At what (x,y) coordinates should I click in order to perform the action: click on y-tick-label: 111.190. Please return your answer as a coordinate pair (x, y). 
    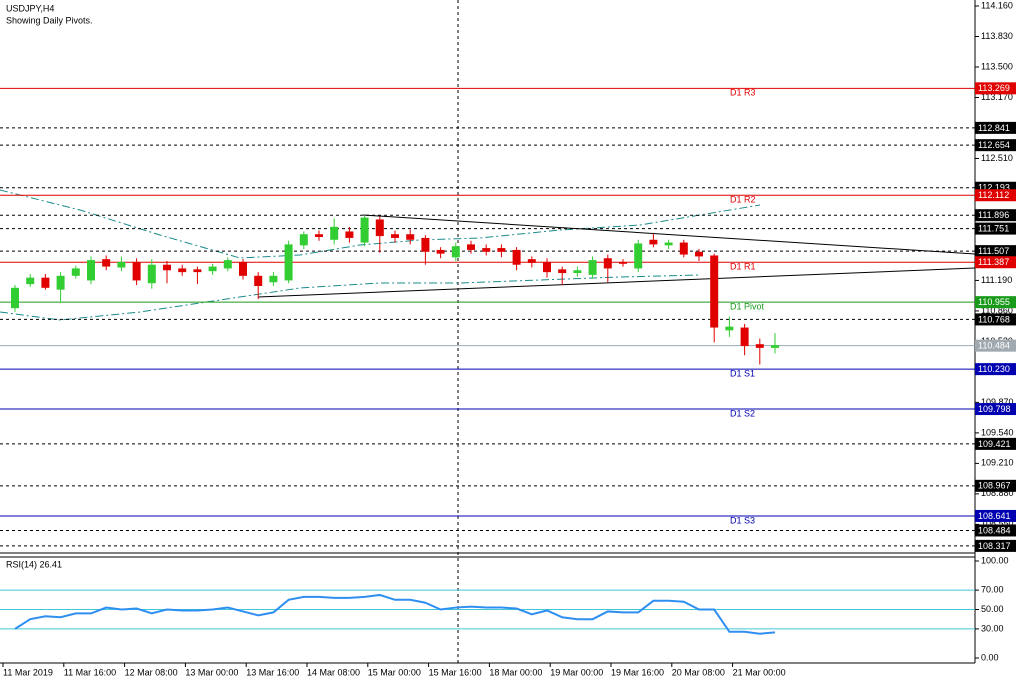
    Looking at the image, I should click on (996, 280).